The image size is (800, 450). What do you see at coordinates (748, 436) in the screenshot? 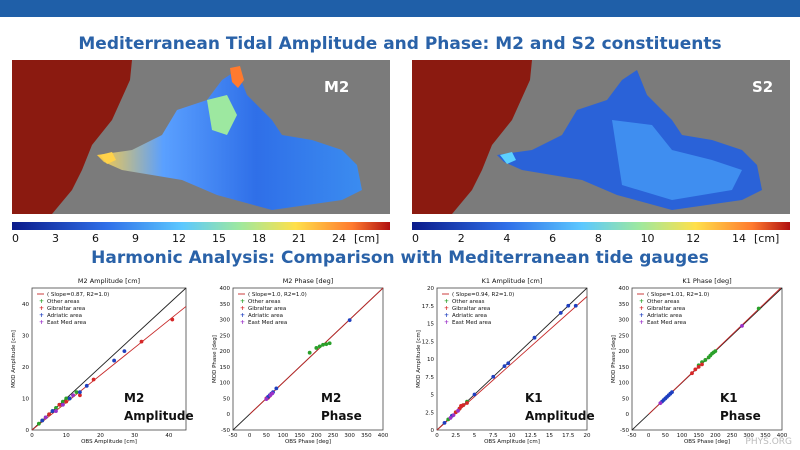
I see `x-tick-label: 300` at bounding box center [748, 436].